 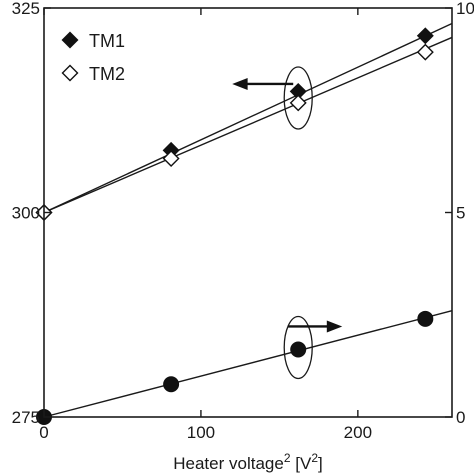 I want to click on y-left-tick-label: 300, so click(x=26, y=213).